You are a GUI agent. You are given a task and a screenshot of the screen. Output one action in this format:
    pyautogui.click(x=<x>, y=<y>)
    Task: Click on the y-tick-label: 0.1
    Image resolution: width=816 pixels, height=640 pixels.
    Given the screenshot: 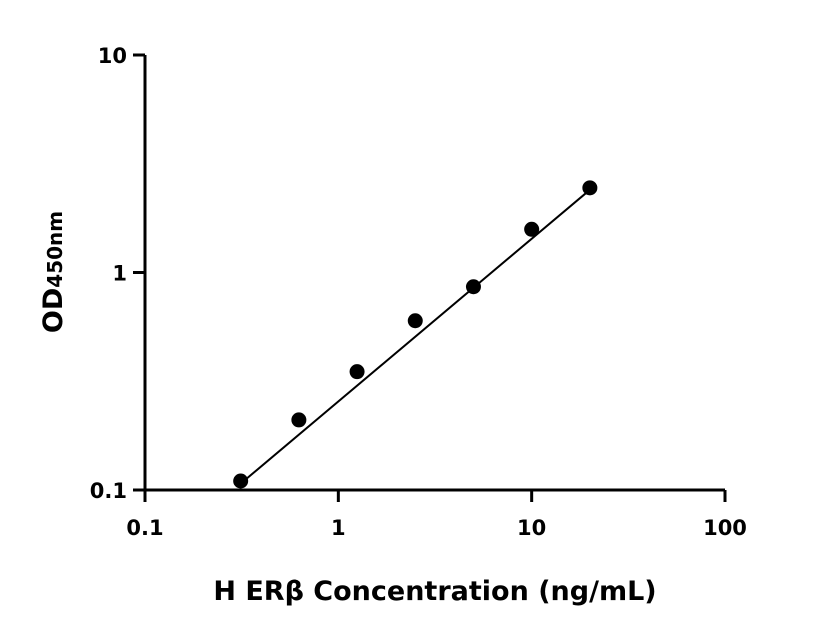 What is the action you would take?
    pyautogui.click(x=108, y=491)
    